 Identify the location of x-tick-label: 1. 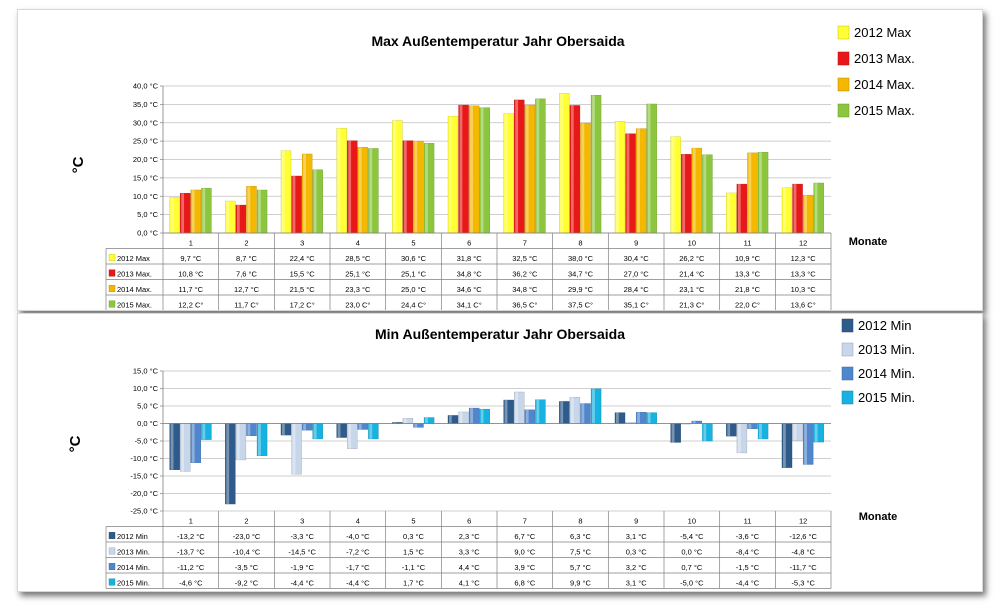
(191, 521).